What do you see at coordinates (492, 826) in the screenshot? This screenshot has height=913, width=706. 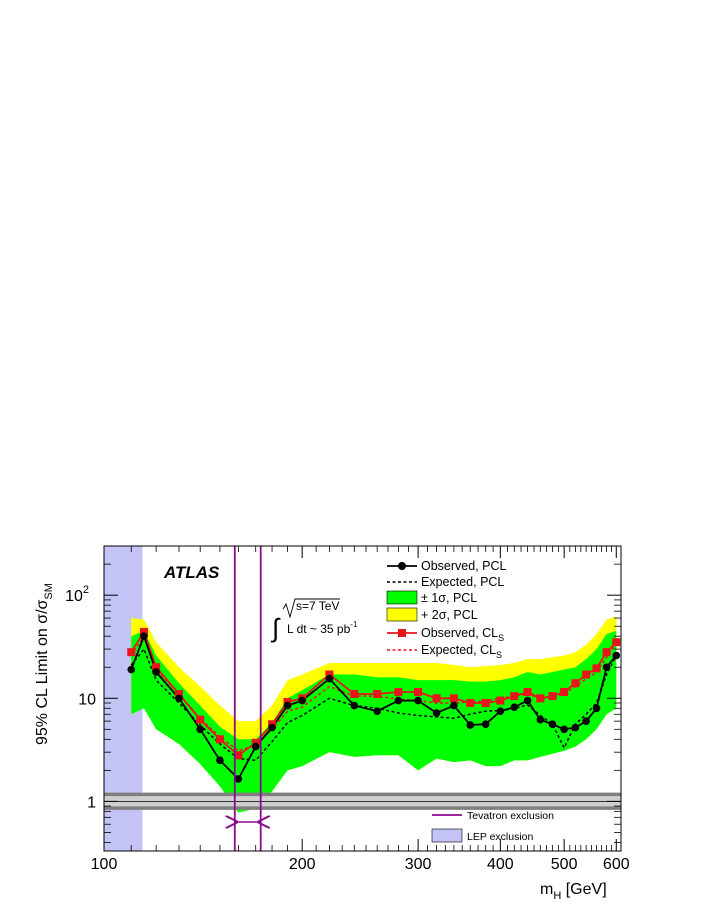 I see `exclusion-legend: Tevatron exclusion LEP exclusion` at bounding box center [492, 826].